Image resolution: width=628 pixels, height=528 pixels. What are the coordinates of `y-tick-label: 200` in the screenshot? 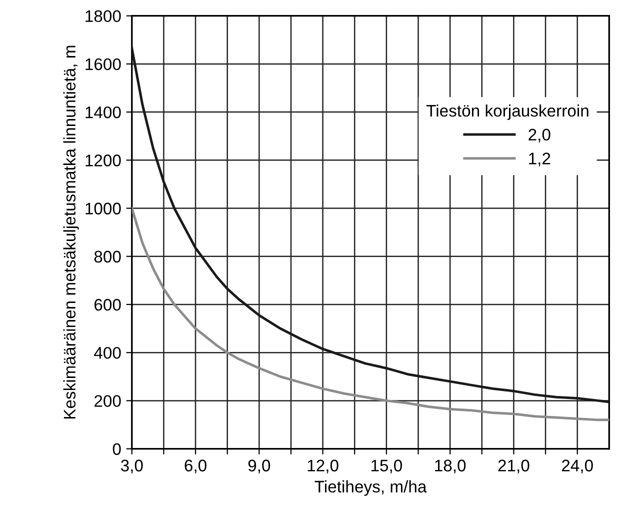 It's located at (107, 401).